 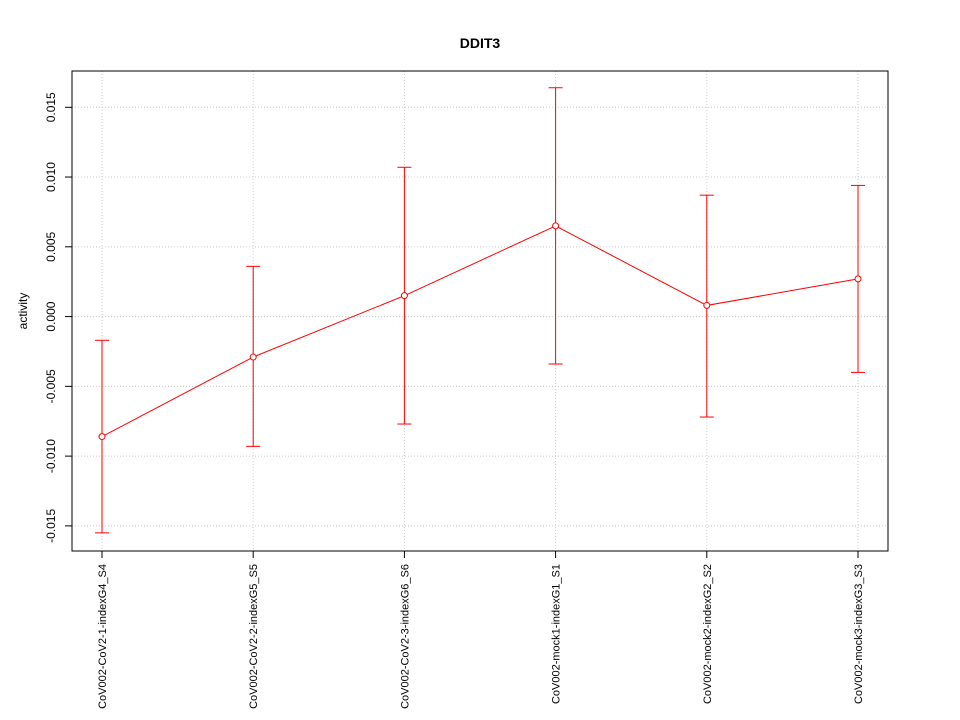 What do you see at coordinates (51, 456) in the screenshot?
I see `y-tick-label: -0.010` at bounding box center [51, 456].